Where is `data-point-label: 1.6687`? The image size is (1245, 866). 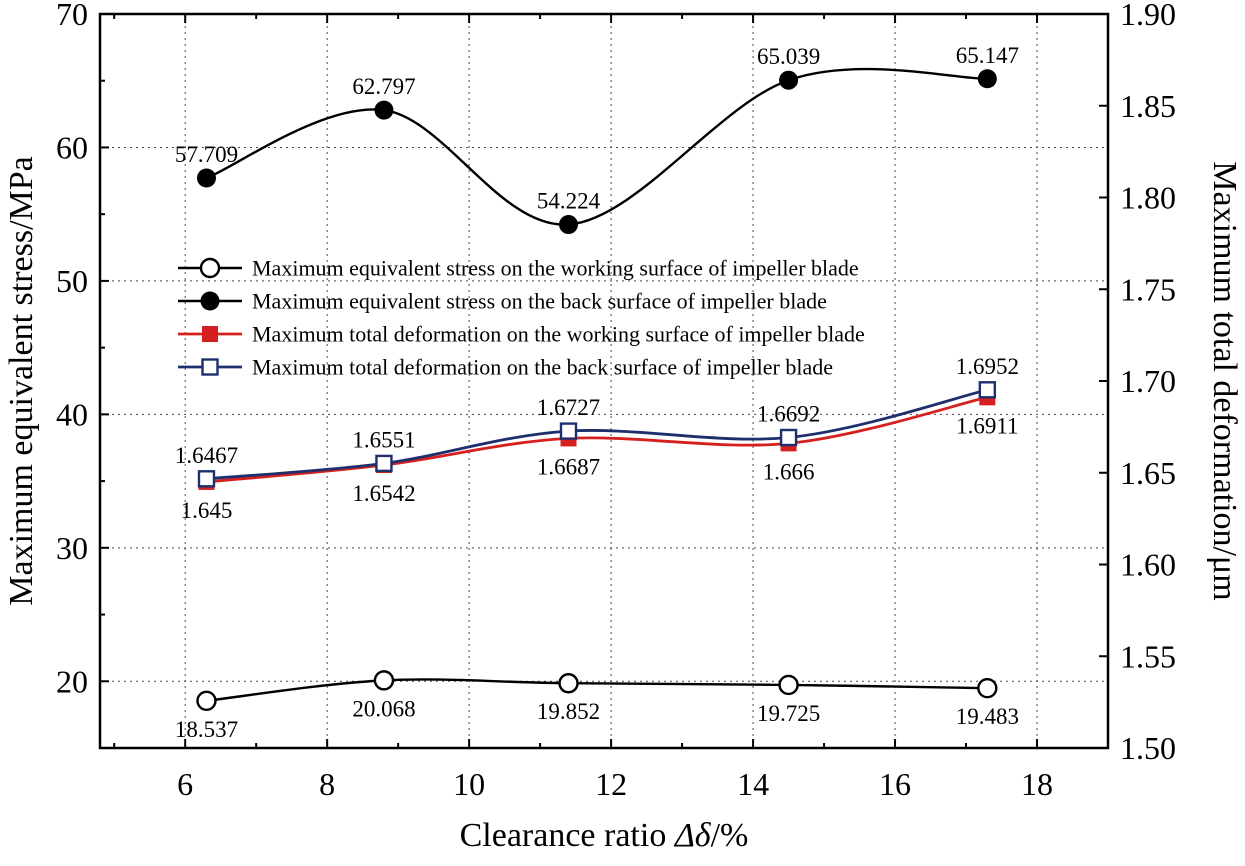 data-point-label: 1.6687 is located at coordinates (568, 466).